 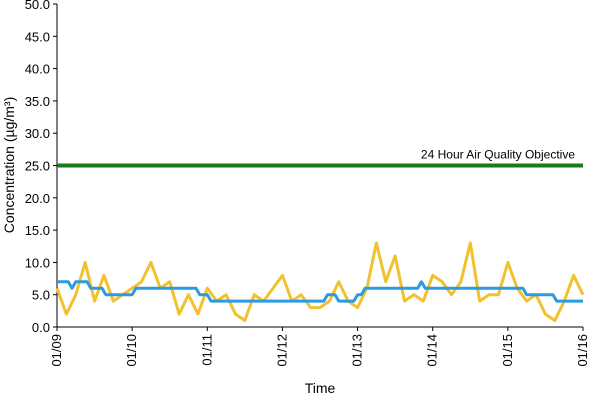 I want to click on y-tick-label: 20.0, so click(x=37, y=198).